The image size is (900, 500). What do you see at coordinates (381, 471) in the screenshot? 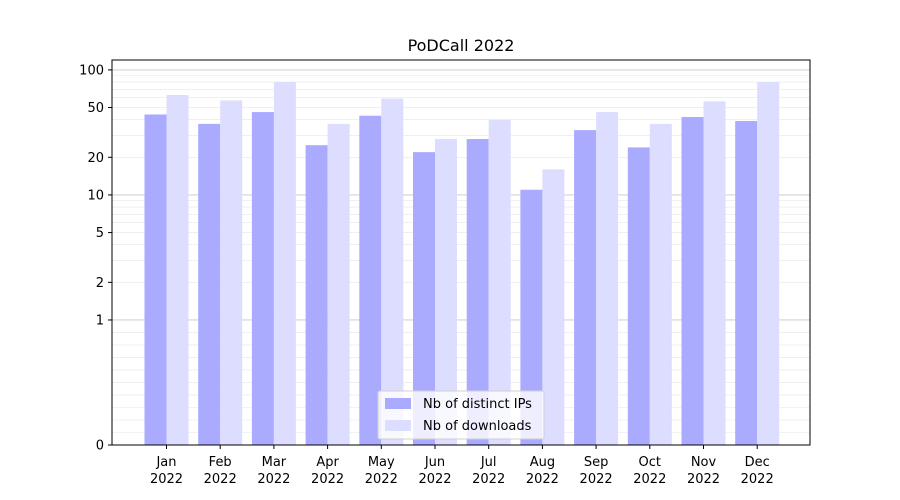
I see `x-tick-label: May 2022` at bounding box center [381, 471].